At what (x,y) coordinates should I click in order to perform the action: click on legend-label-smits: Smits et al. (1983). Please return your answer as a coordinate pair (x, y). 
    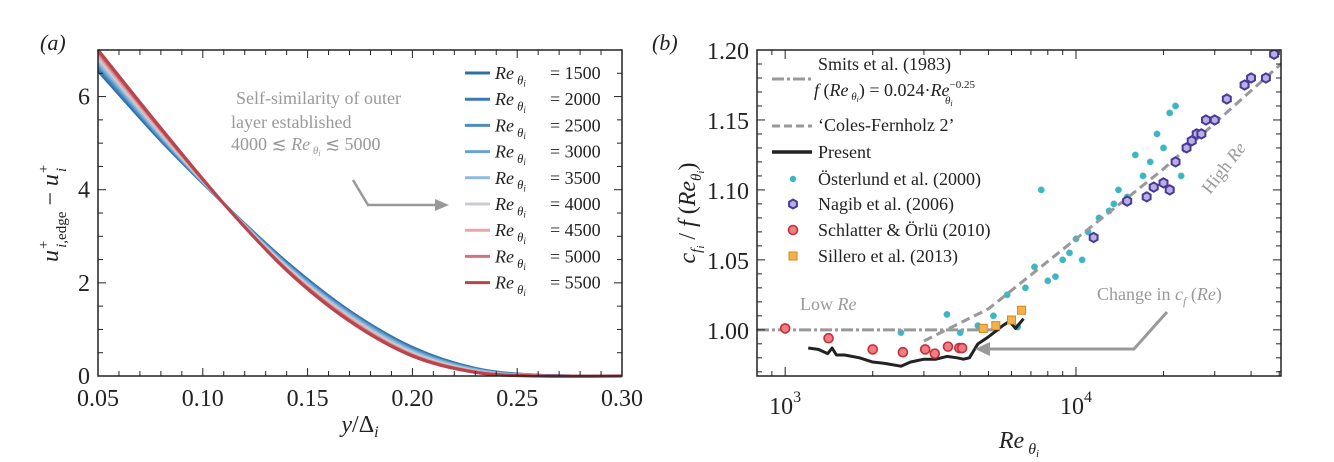
    Looking at the image, I should click on (884, 64).